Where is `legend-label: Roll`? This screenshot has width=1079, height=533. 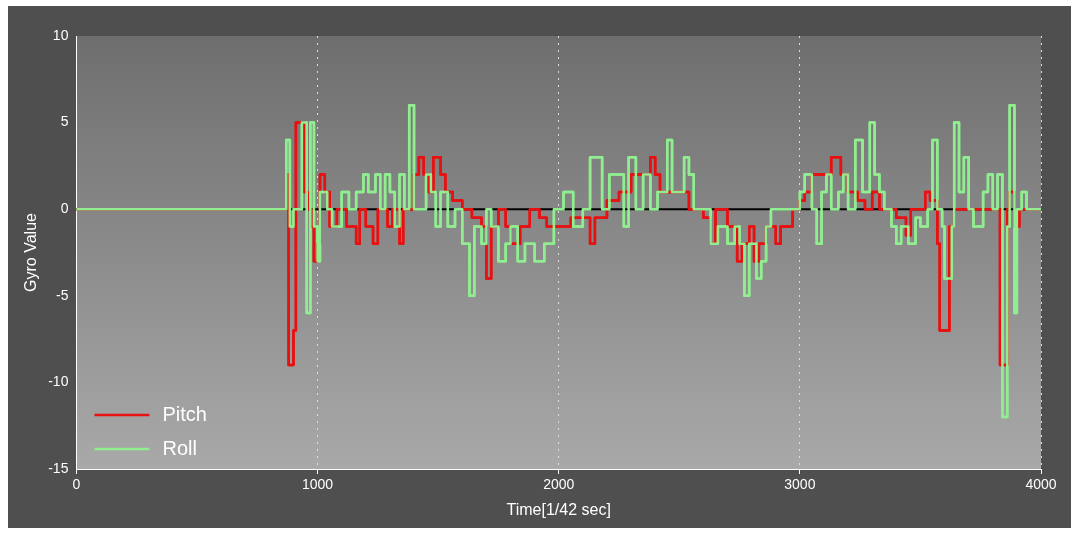 legend-label: Roll is located at coordinates (179, 447).